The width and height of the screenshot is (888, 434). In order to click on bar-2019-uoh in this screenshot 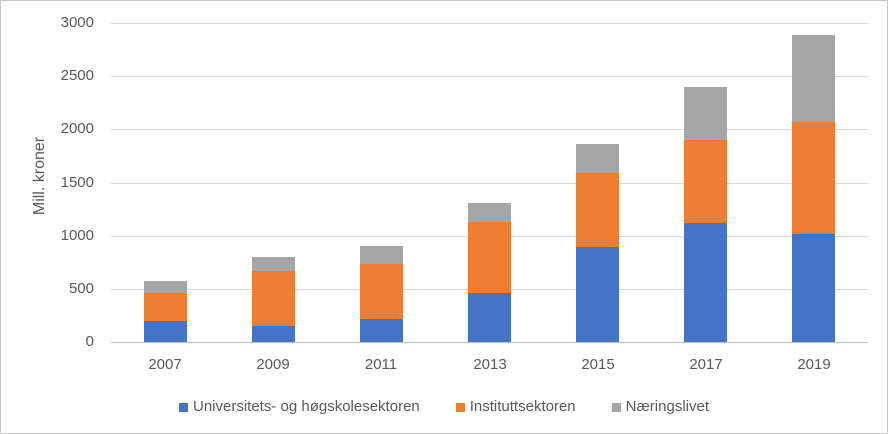, I will do `click(813, 288)`.